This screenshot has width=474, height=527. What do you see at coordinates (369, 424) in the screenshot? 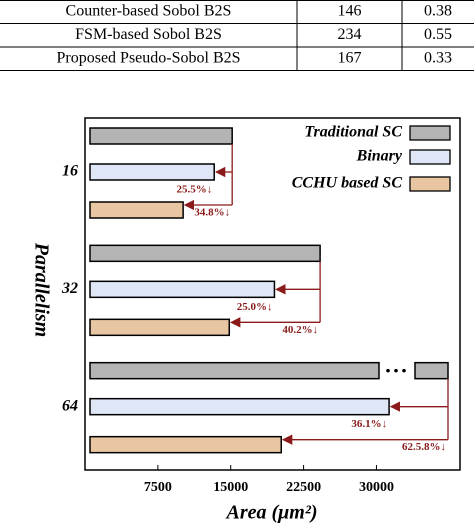
I see `annotation: 36.1%↓` at bounding box center [369, 424].